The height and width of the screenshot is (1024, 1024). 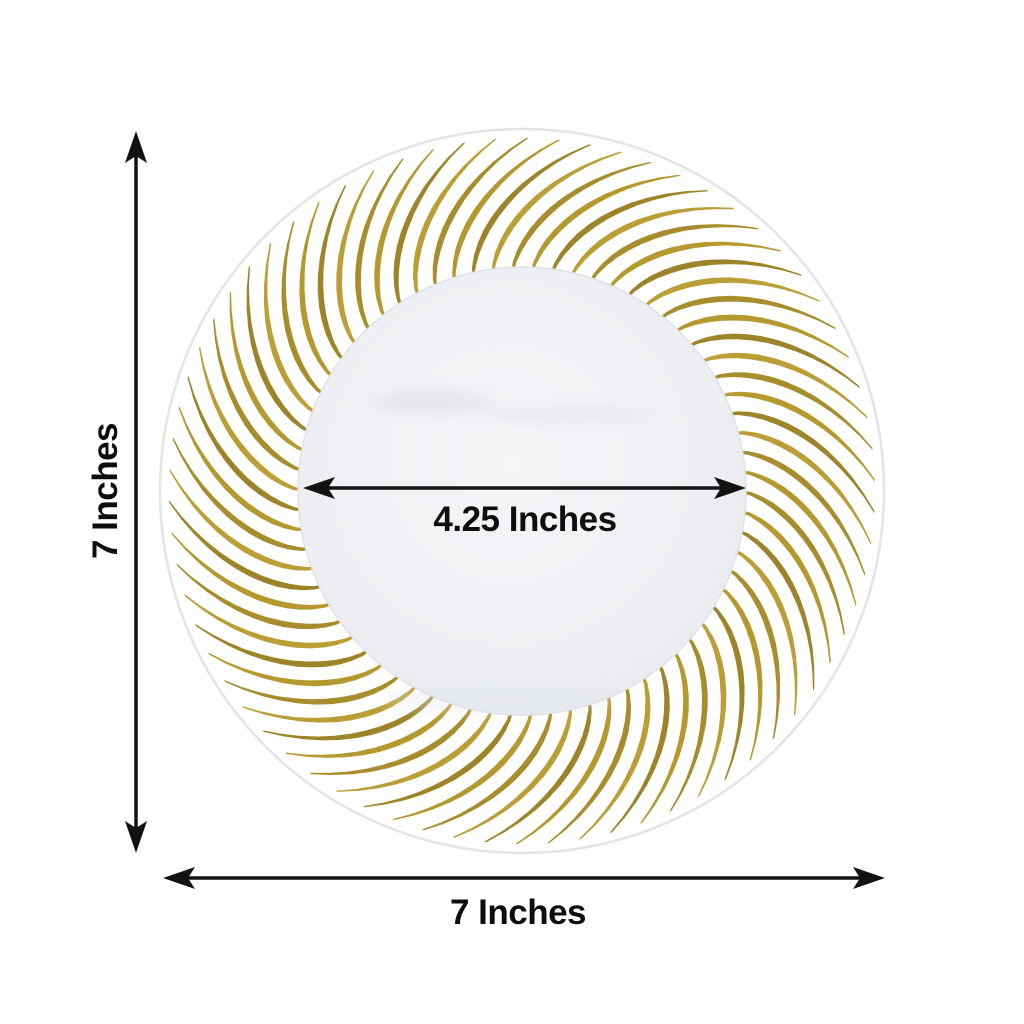 I want to click on height-dimension-label: 7 Inches, so click(x=105, y=491).